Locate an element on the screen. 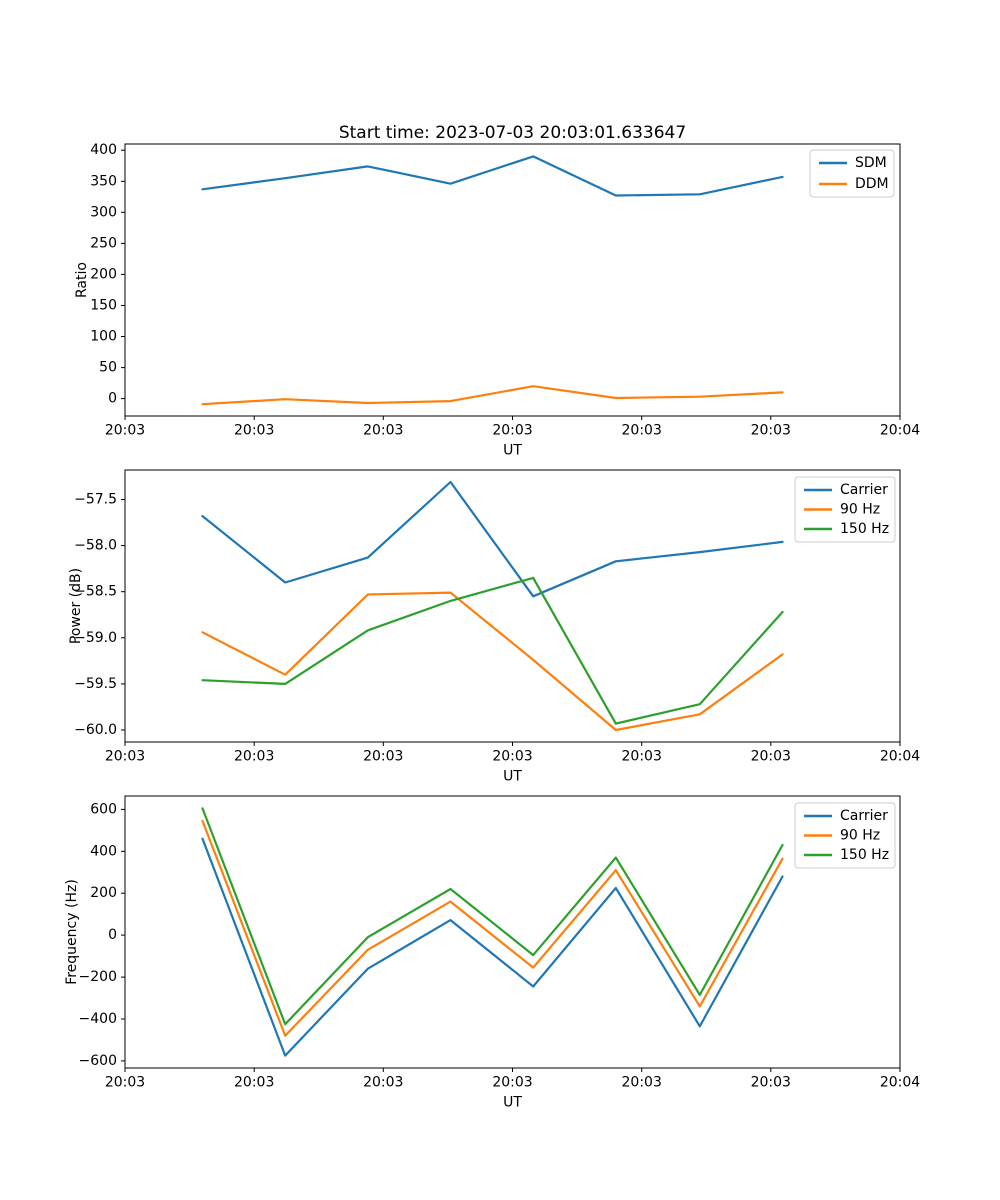  y-tick-label: 50 is located at coordinates (108, 368).